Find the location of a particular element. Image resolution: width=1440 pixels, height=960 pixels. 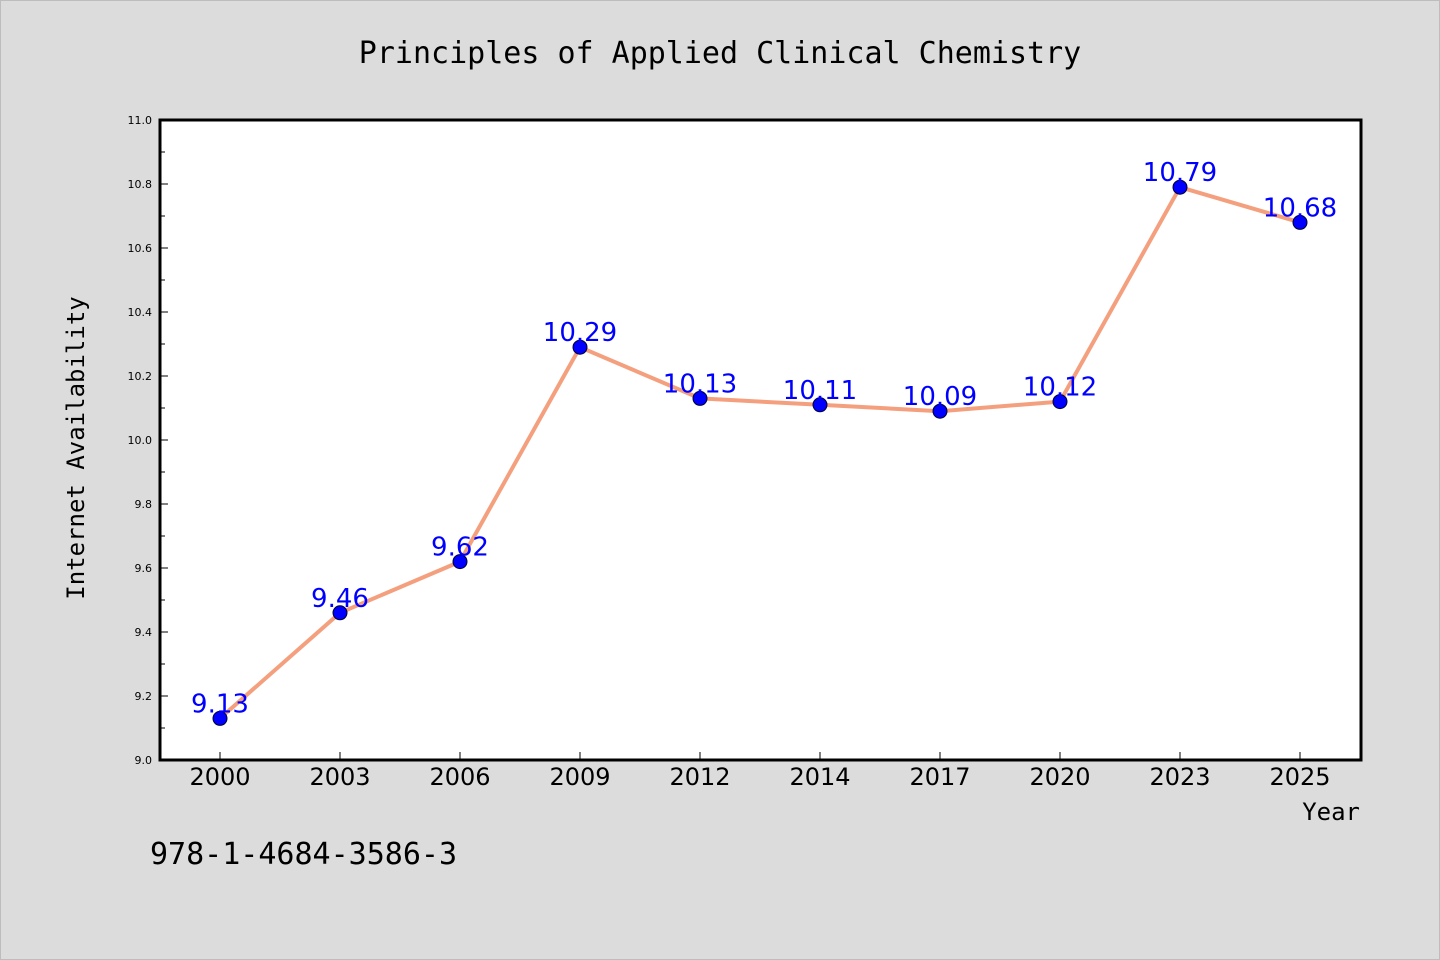

data-label: 9.62 is located at coordinates (460, 548).